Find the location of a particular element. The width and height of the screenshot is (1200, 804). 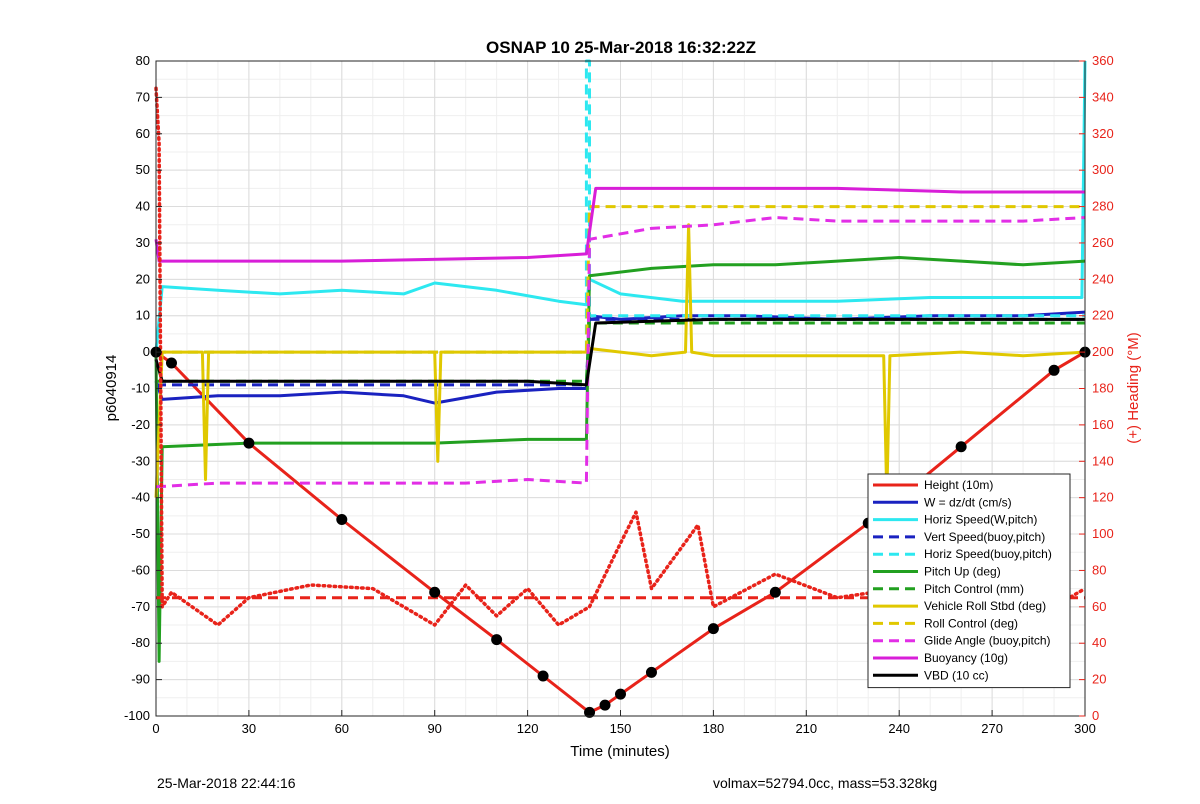

right-y-tick-label: 320 is located at coordinates (1103, 133).